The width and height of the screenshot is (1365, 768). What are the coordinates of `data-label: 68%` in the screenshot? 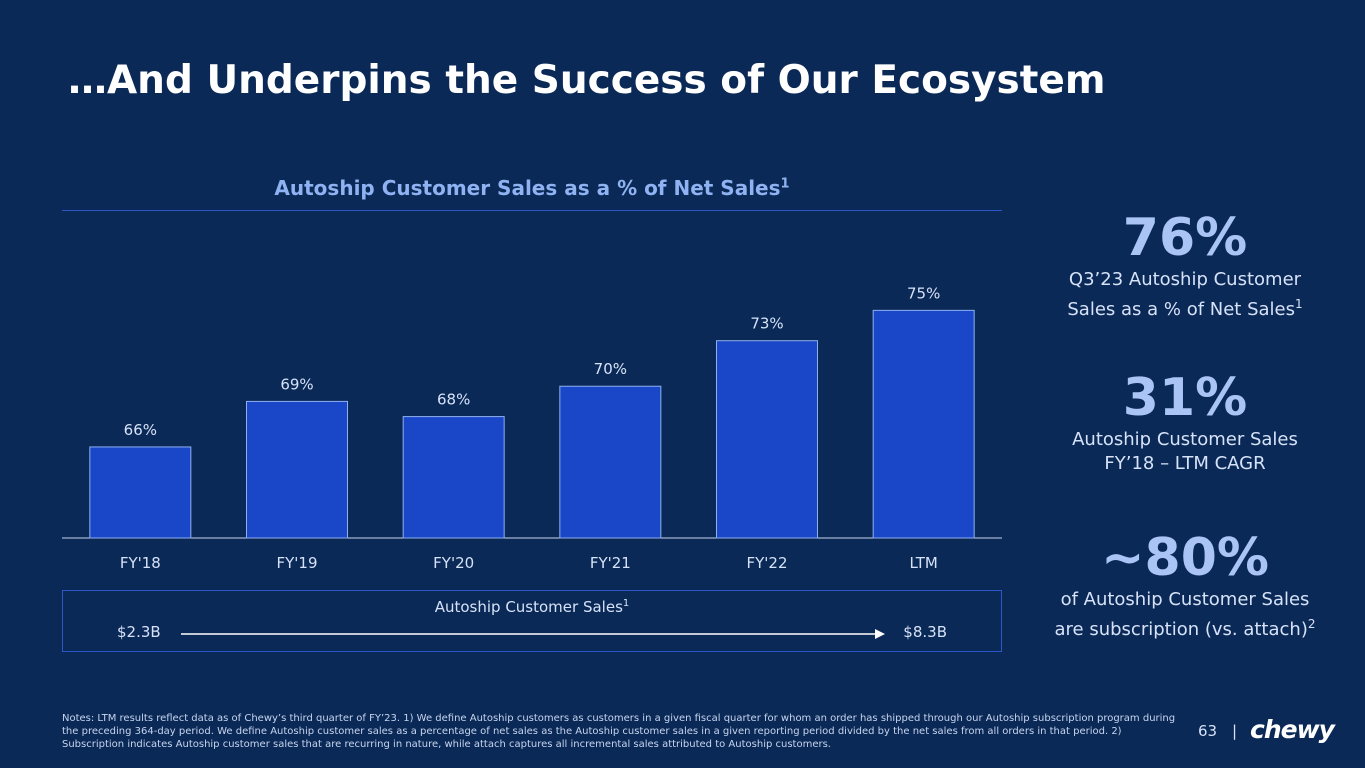 It's located at (453, 400).